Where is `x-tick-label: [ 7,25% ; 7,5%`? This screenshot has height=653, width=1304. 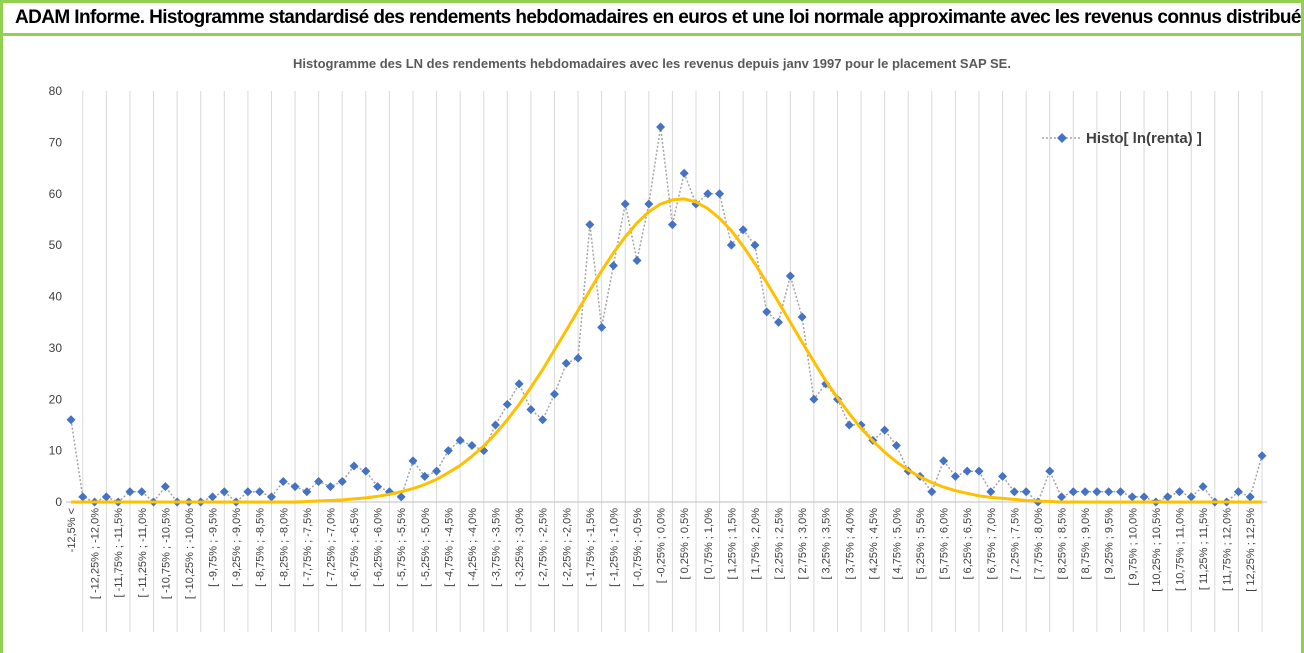
x-tick-label: [ 7,25% ; 7,5% is located at coordinates (1015, 544).